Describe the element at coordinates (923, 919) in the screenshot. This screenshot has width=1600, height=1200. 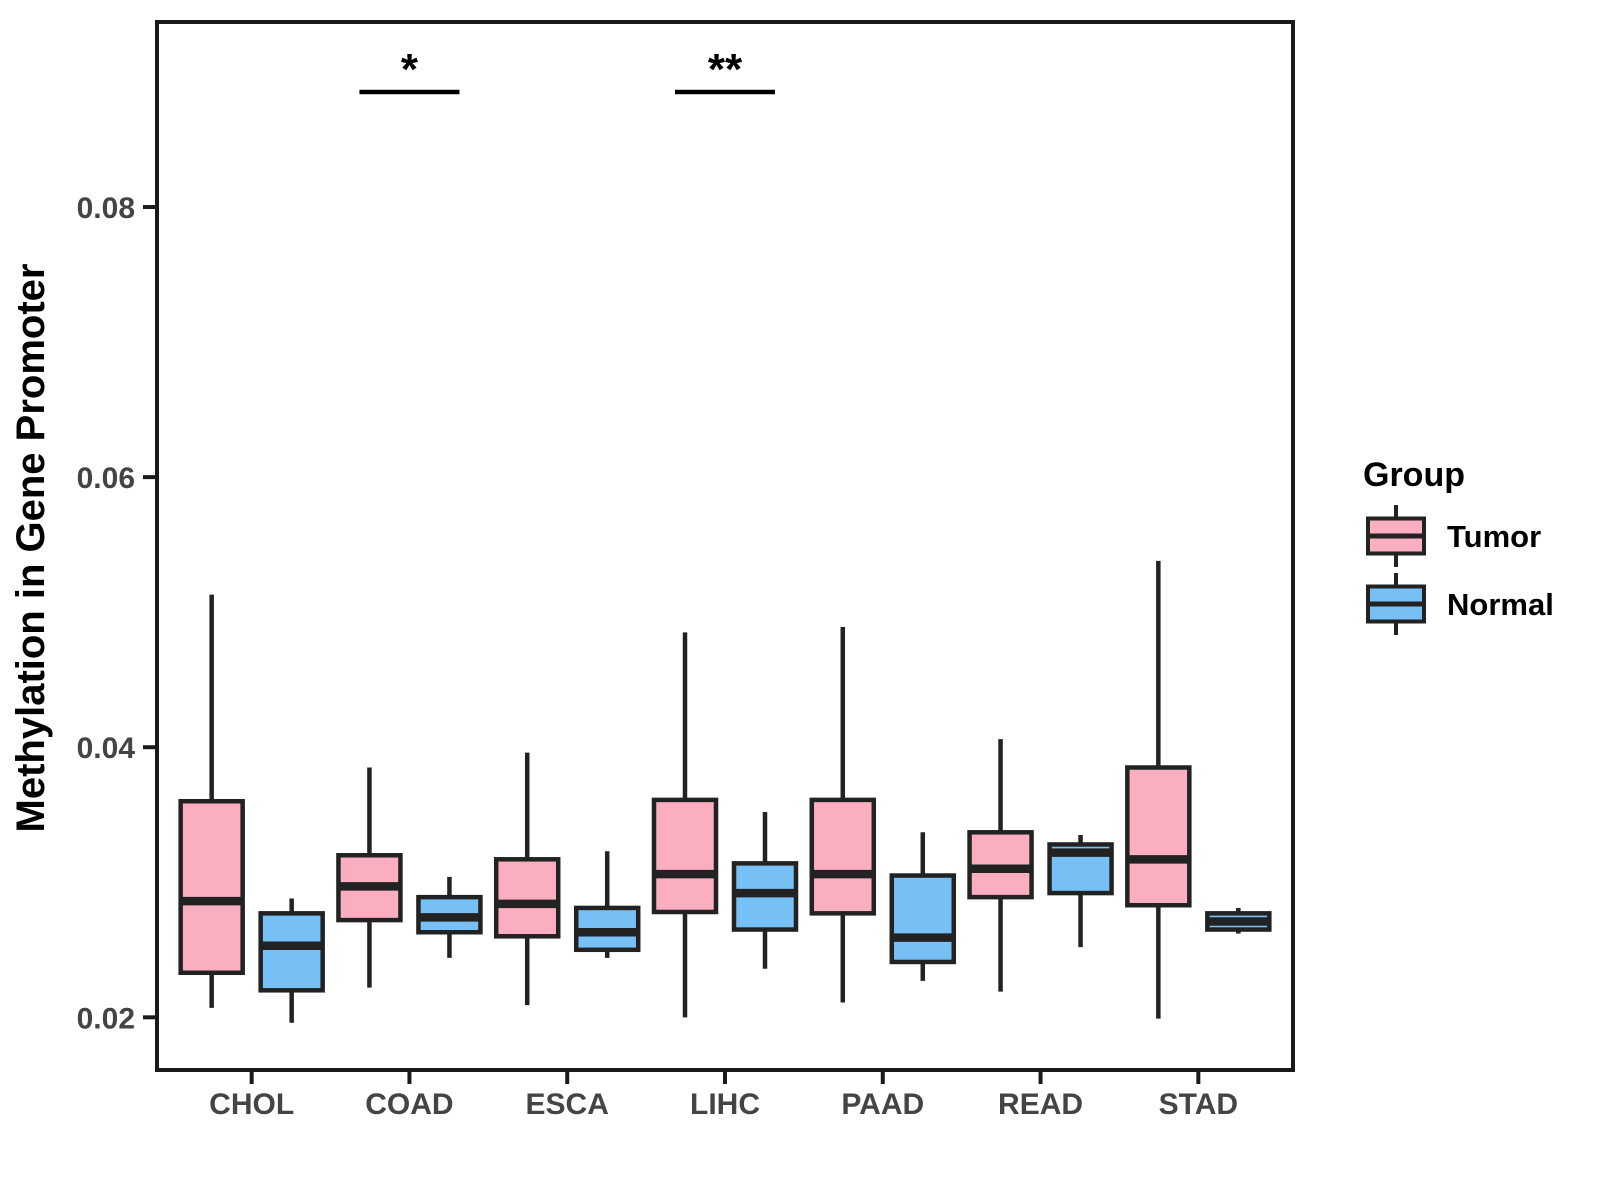
I see `box-Normal-PAAD` at that location.